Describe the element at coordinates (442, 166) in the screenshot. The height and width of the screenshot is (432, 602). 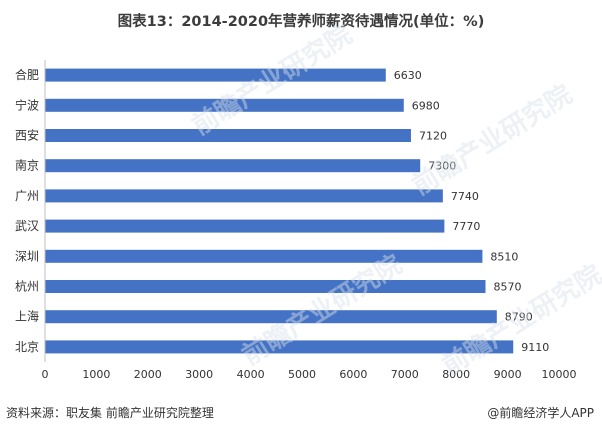
I see `data-label: 7300` at that location.